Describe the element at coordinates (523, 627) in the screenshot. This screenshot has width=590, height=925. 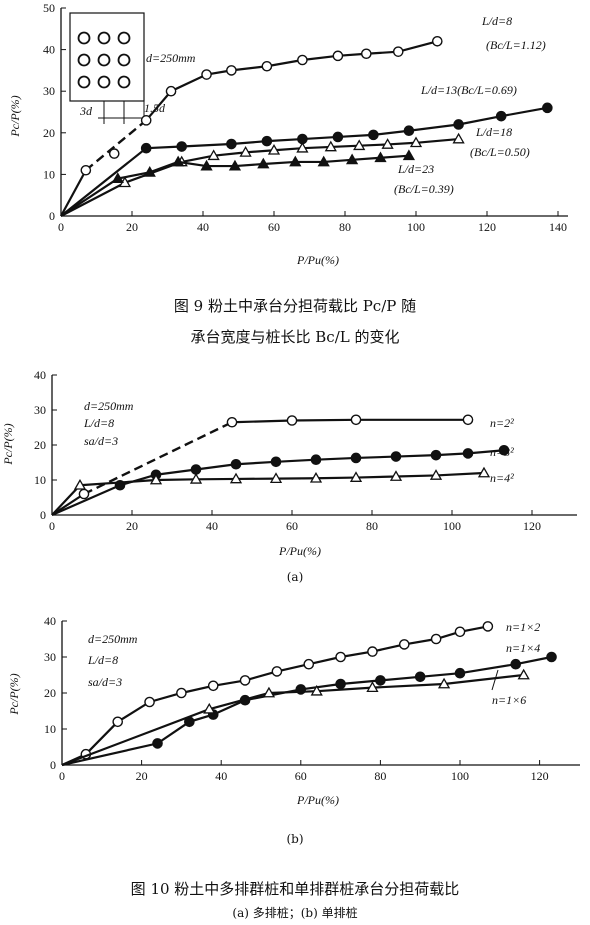
I see `fig10b-label-1x2: n=1×2` at that location.